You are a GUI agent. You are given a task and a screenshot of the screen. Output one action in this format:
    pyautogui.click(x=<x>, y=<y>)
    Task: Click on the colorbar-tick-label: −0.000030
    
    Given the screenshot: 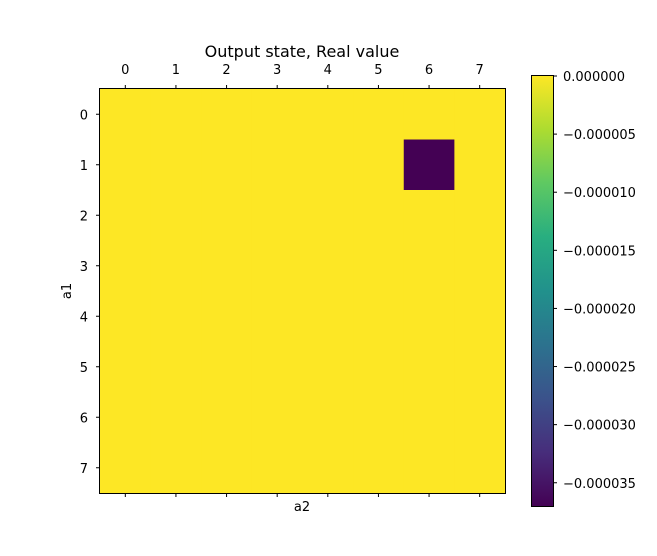 What is the action you would take?
    pyautogui.click(x=599, y=426)
    